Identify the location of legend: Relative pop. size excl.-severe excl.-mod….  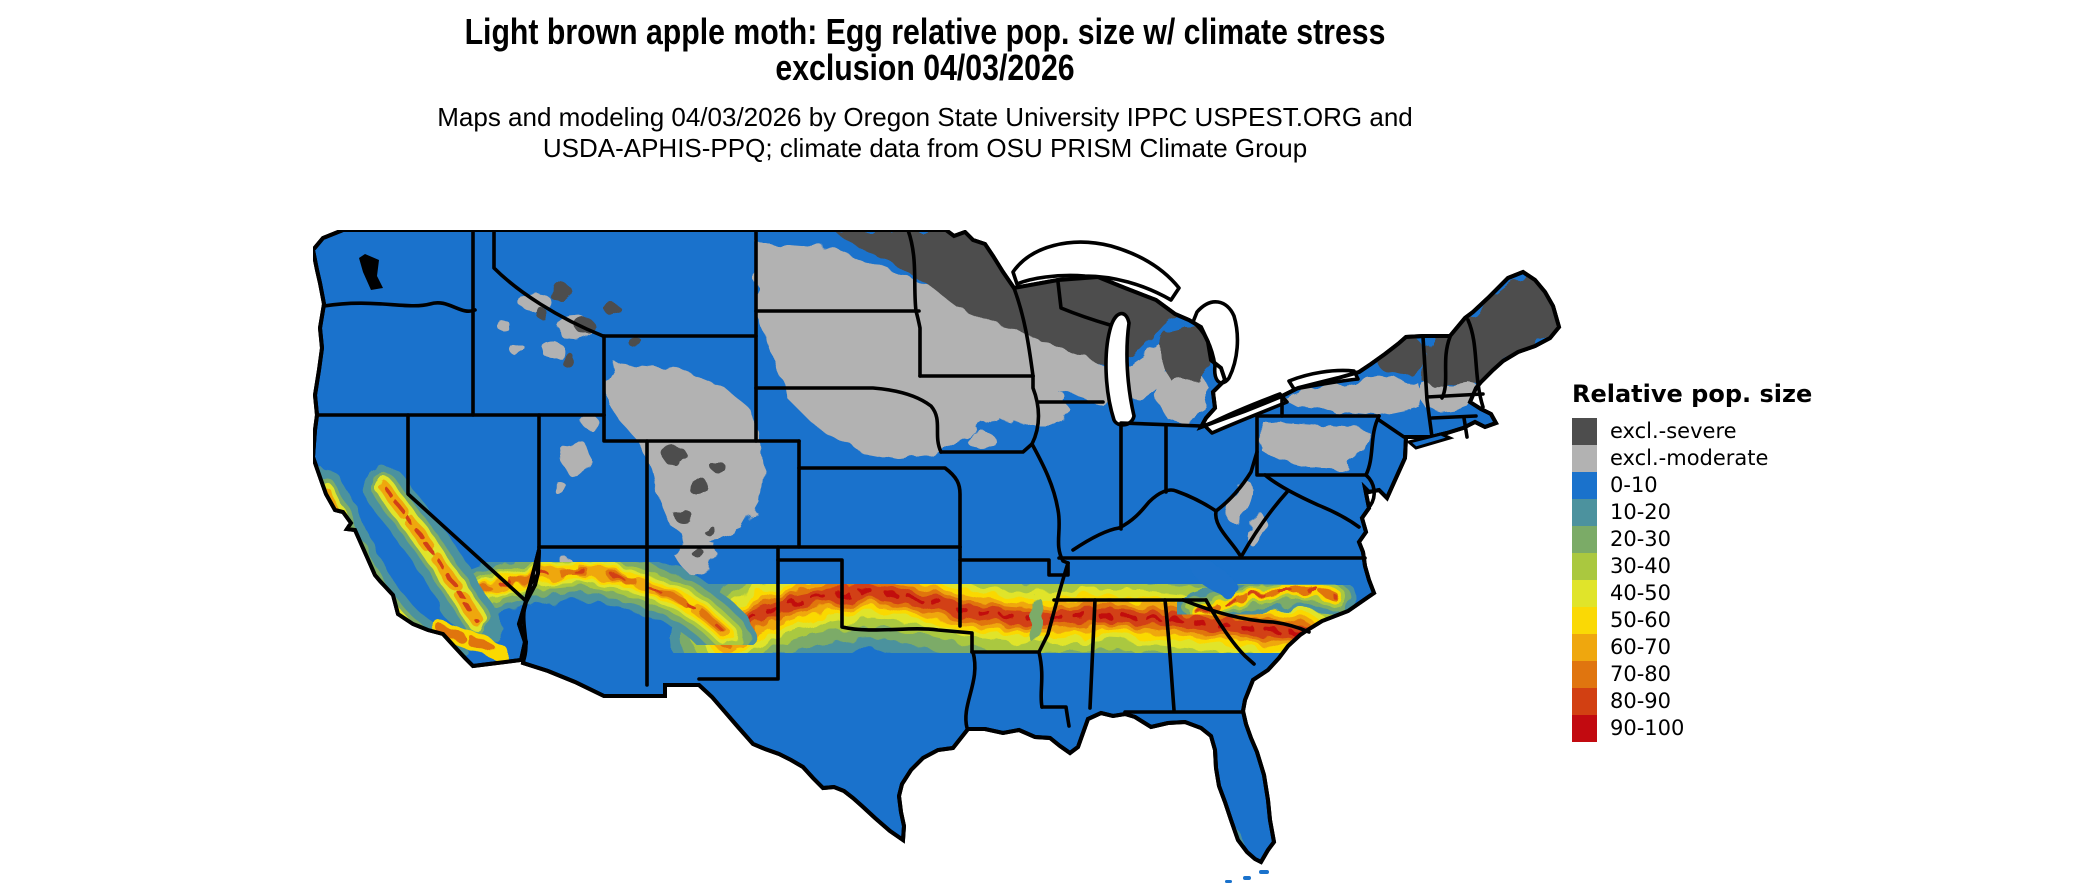
(1692, 561).